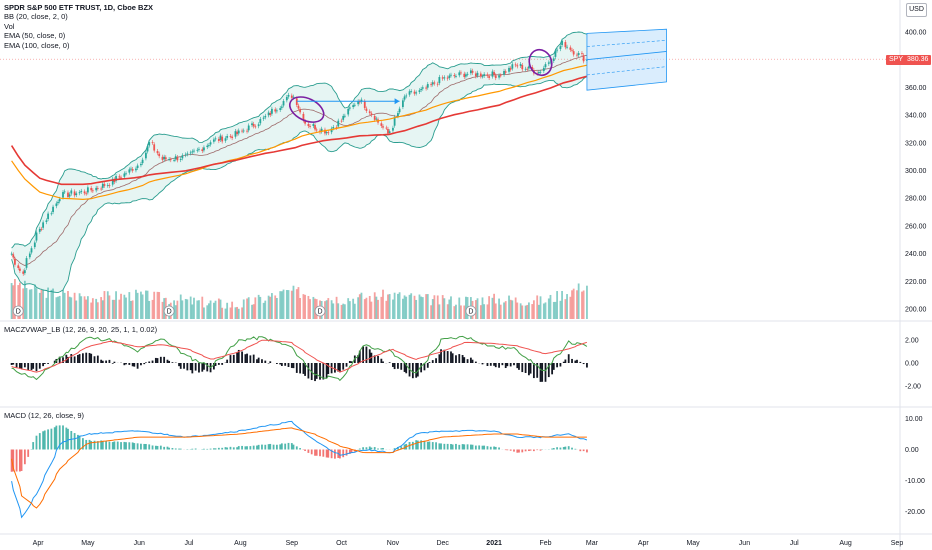 The image size is (932, 550). Describe the element at coordinates (37, 45) in the screenshot. I see `legend-ema100: EMA (100, close, 0)` at that location.